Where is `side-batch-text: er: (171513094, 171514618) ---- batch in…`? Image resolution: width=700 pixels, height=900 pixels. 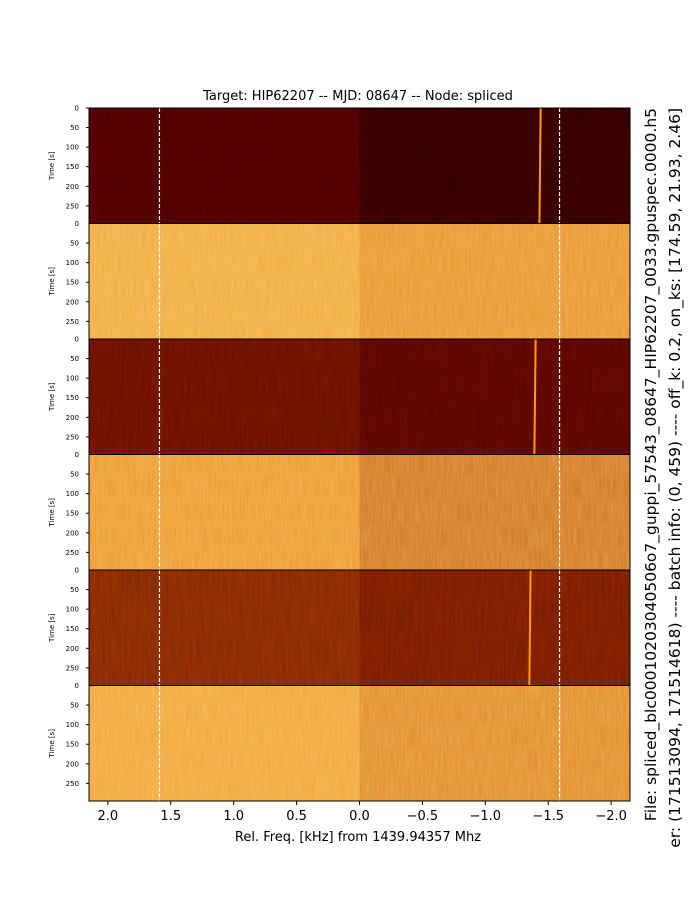 side-batch-text: er: (171513094, 171514618) ---- batch in… is located at coordinates (675, 478).